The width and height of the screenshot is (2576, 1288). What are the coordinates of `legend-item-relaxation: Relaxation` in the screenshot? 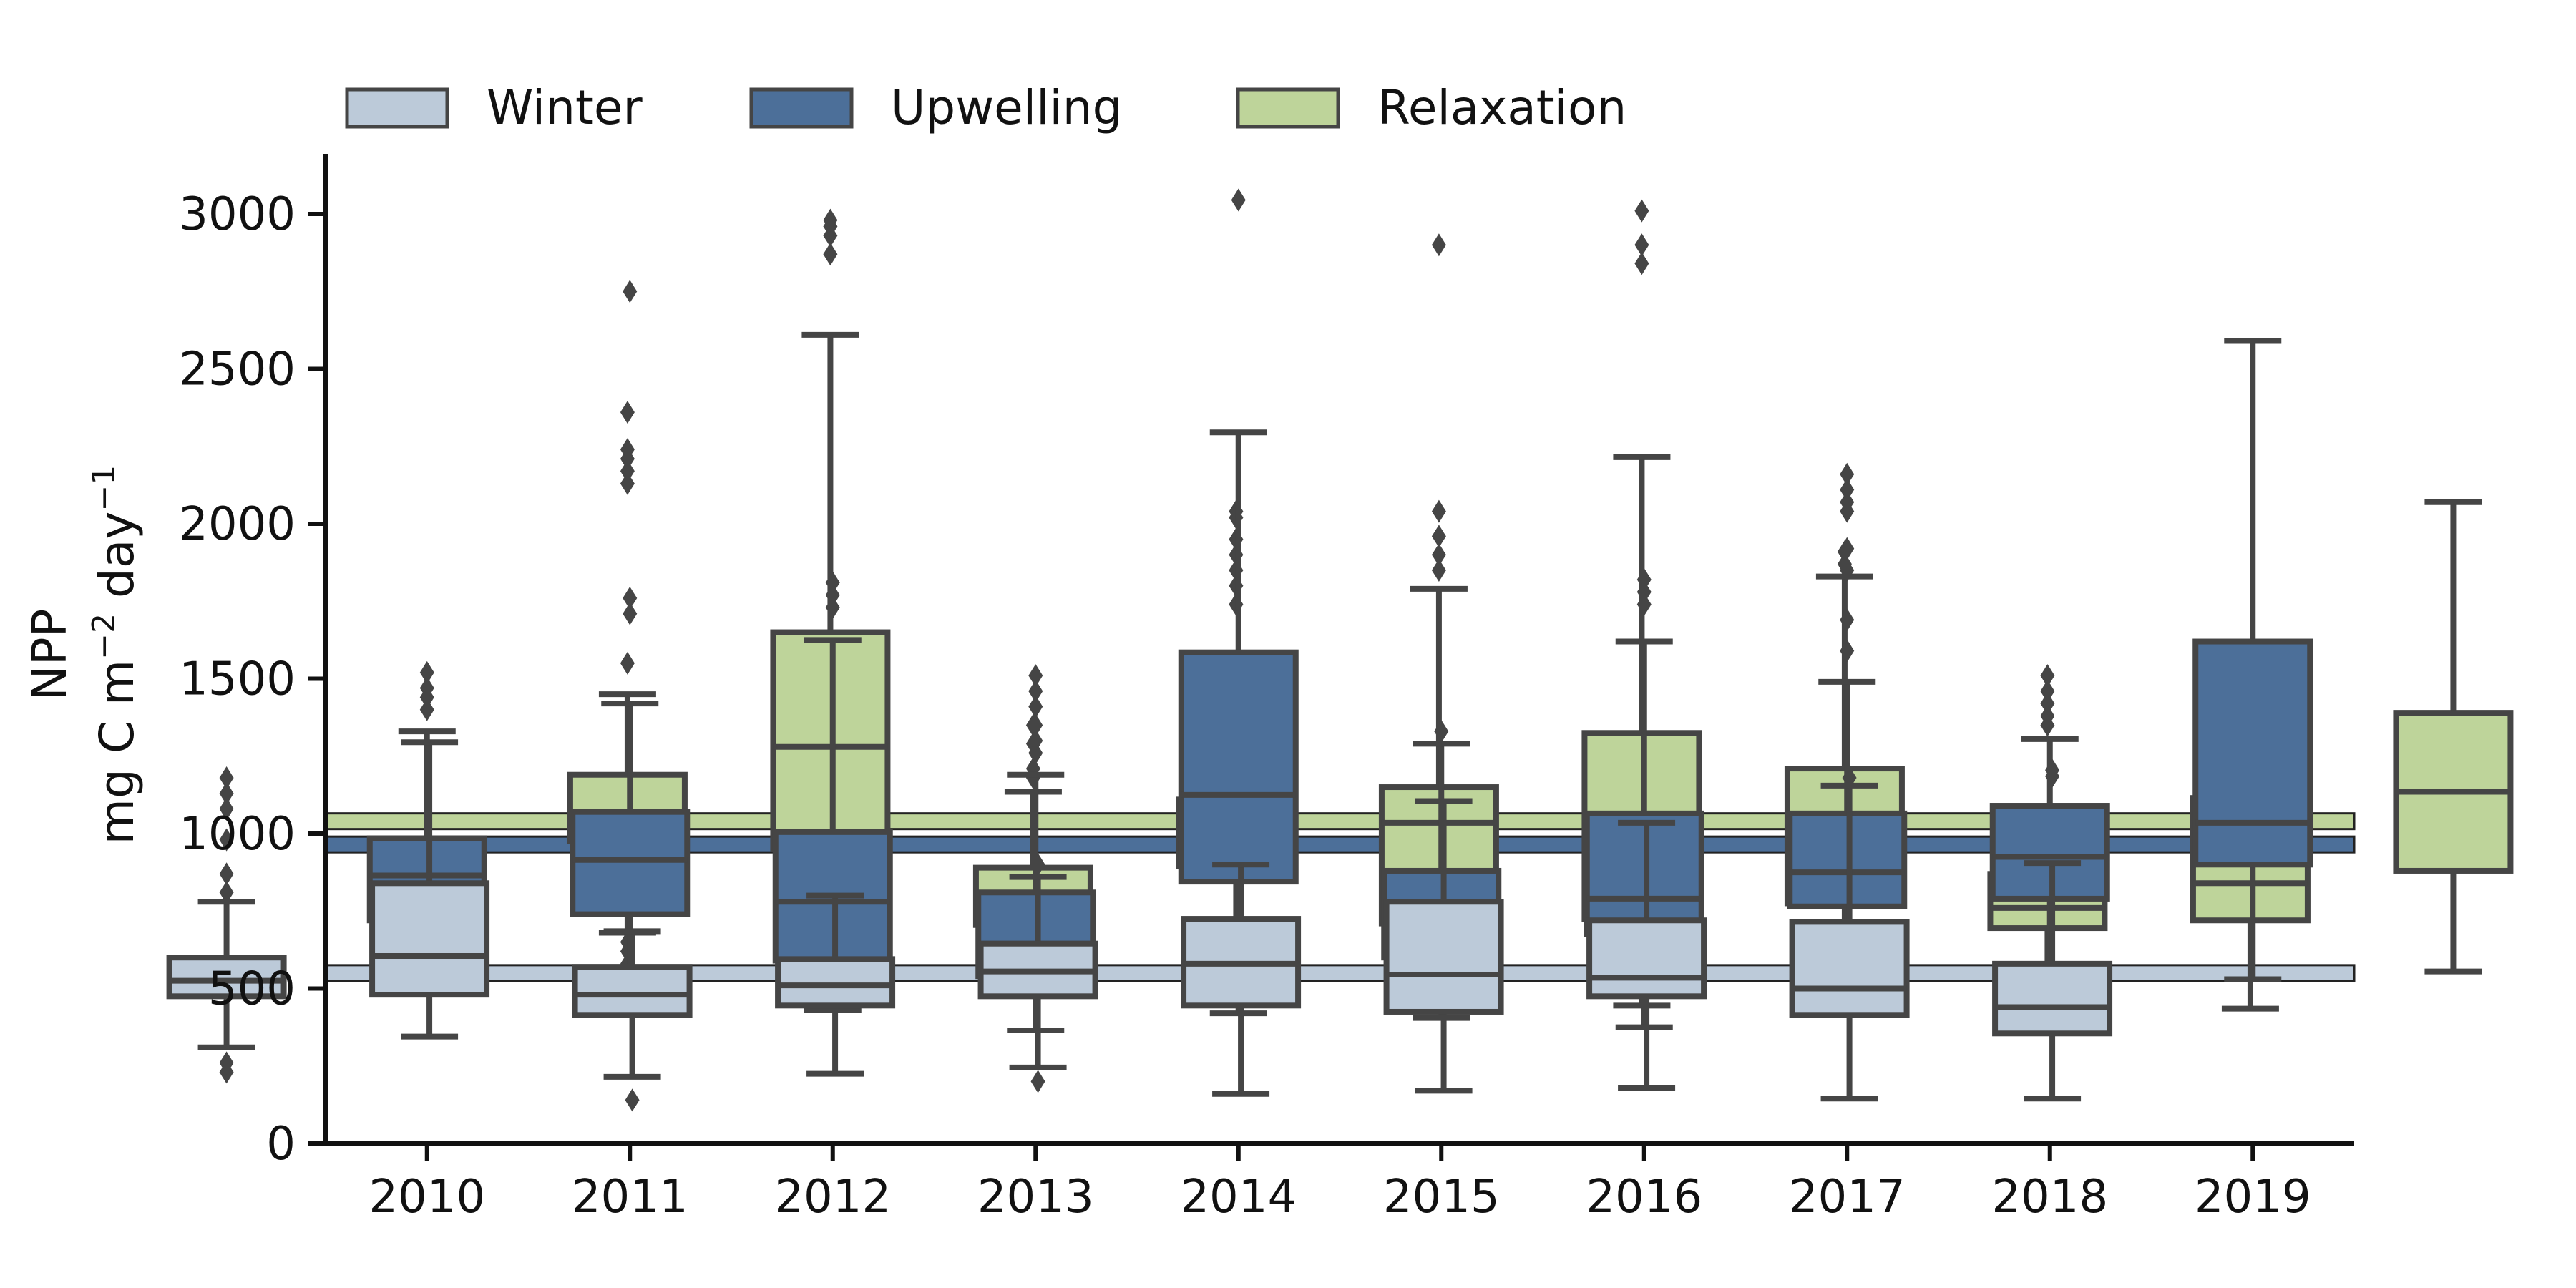 It's located at (1431, 107).